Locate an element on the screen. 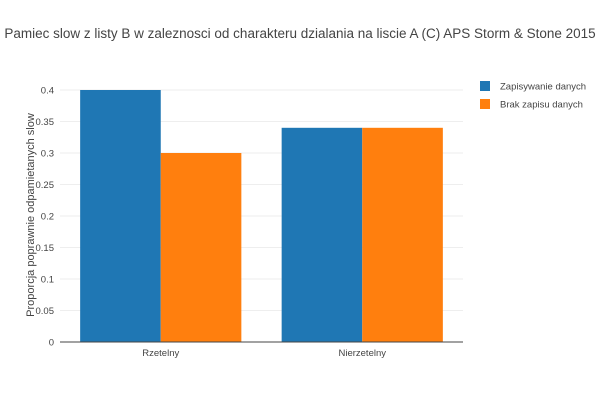 The height and width of the screenshot is (402, 600). y-tick-label: 0.2 is located at coordinates (47, 217).